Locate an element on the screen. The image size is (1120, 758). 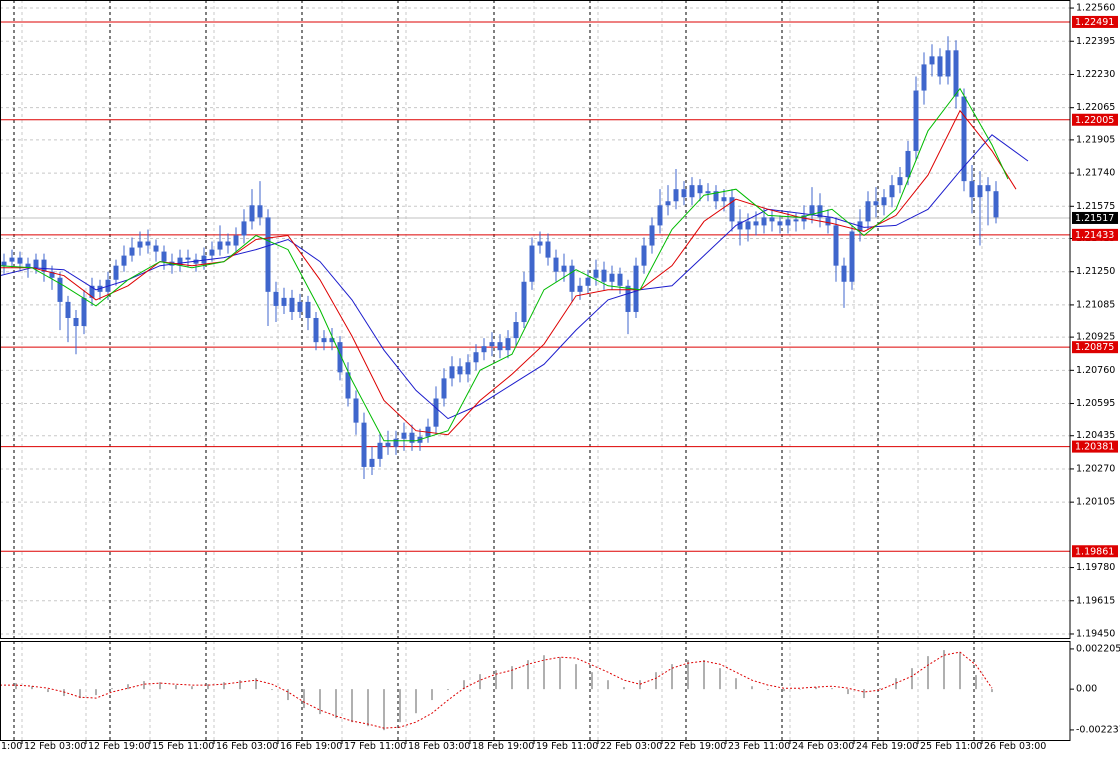
y-tick-label: 1.19450 is located at coordinates (1095, 633).